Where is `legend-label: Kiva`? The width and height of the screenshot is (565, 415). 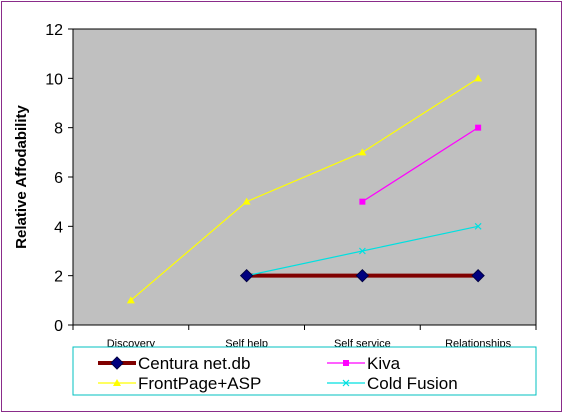 legend-label: Kiva is located at coordinates (384, 363).